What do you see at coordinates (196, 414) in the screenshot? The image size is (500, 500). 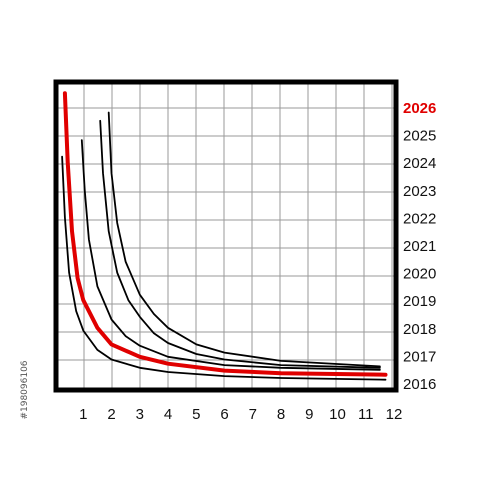 I see `x-tick-label: 5` at bounding box center [196, 414].